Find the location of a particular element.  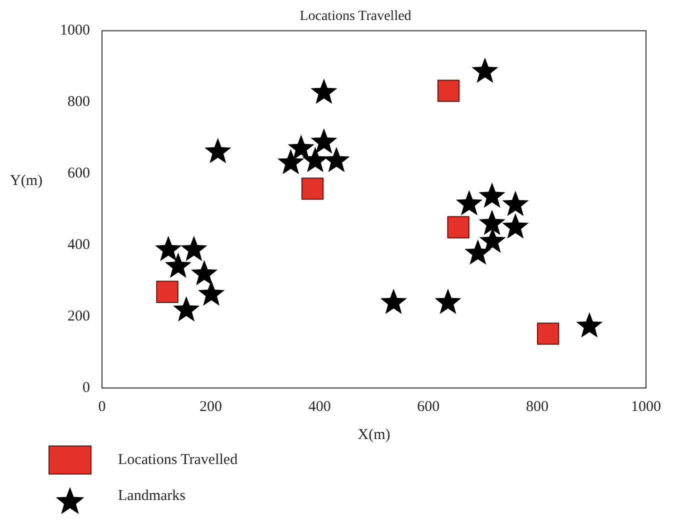

x-tick-label: 400 is located at coordinates (319, 406).